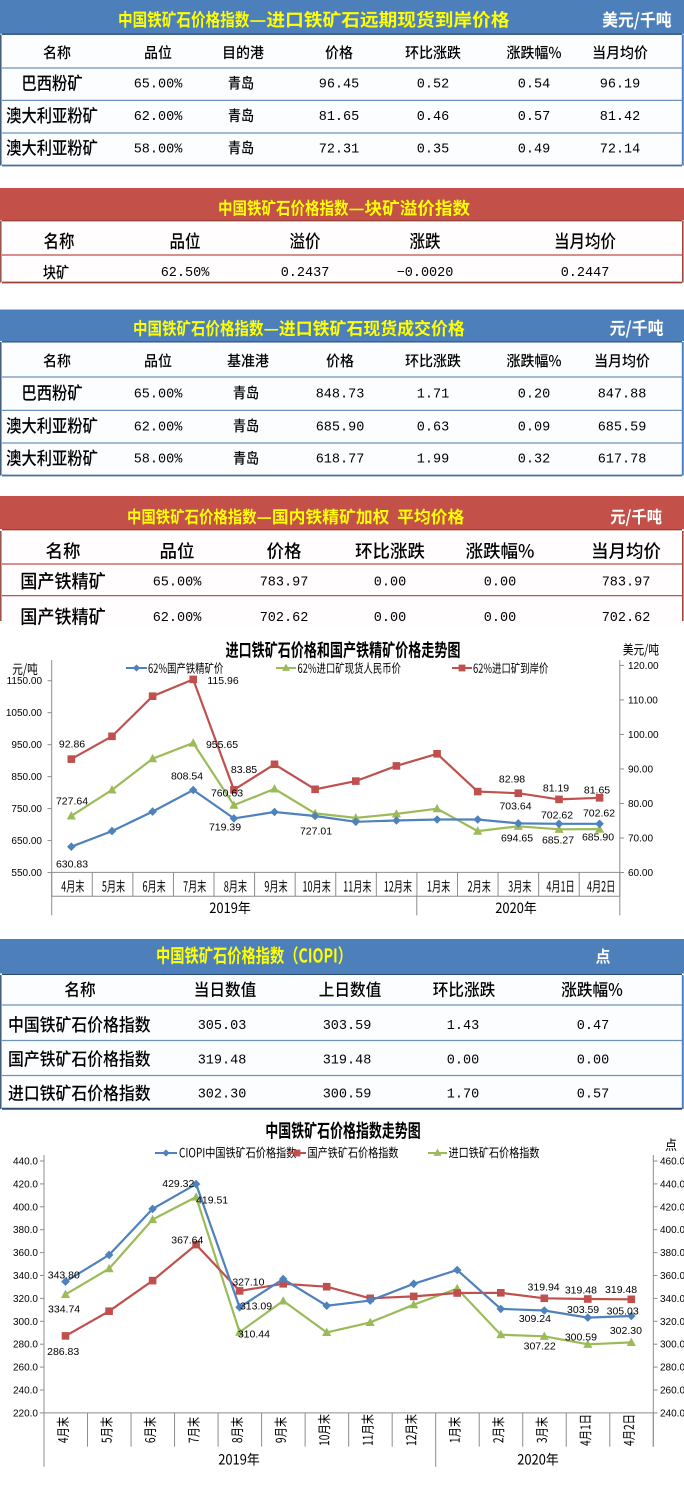 The image size is (684, 1487). I want to click on svg-text: 760.63, so click(227, 794).